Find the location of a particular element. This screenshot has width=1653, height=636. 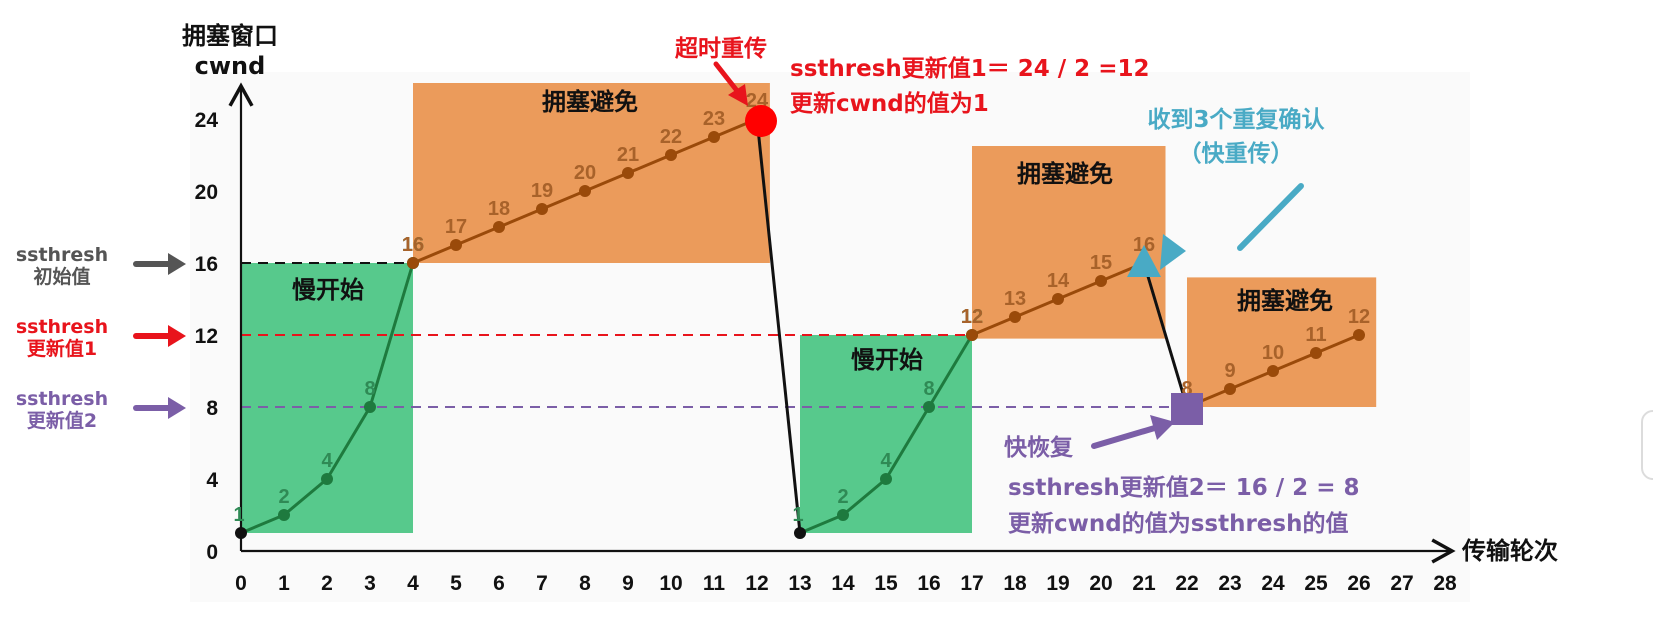

timeout-marker-icon is located at coordinates (761, 121).